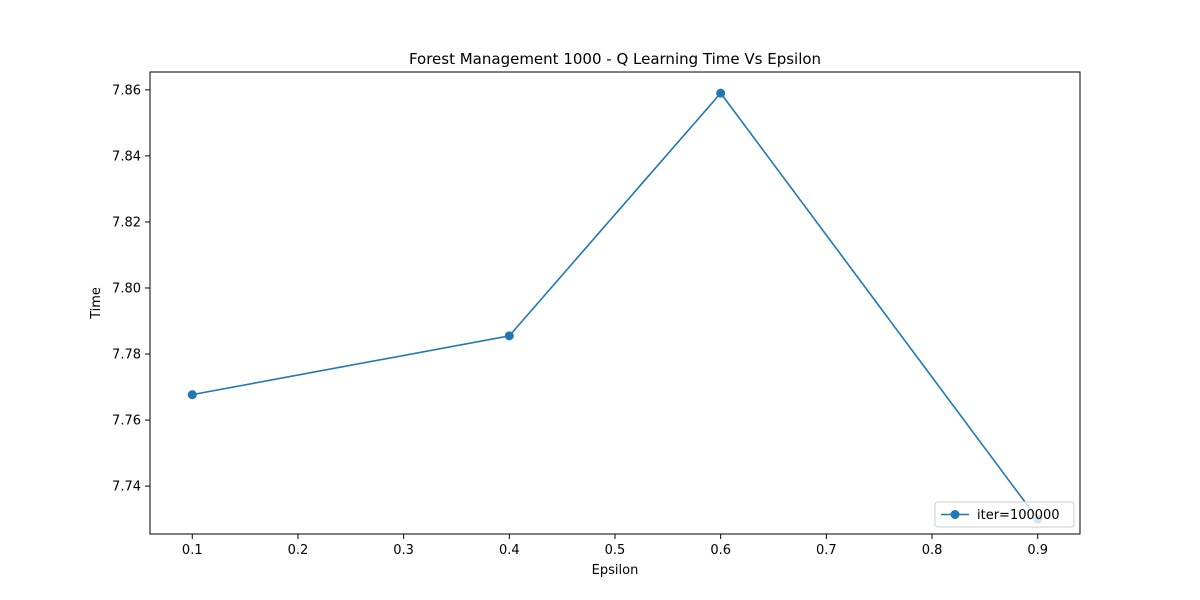 This screenshot has width=1200, height=600. Describe the element at coordinates (126, 288) in the screenshot. I see `y-tick-label: 7.80` at that location.